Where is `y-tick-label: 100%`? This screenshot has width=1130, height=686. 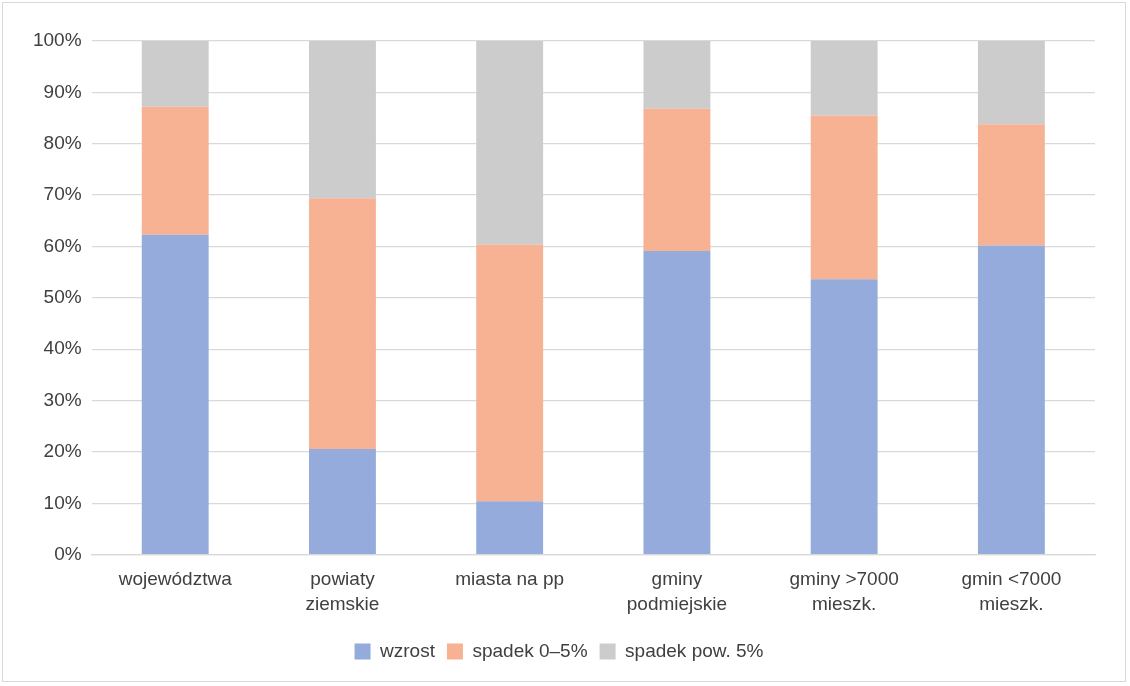
y-tick-label: 100% is located at coordinates (57, 40).